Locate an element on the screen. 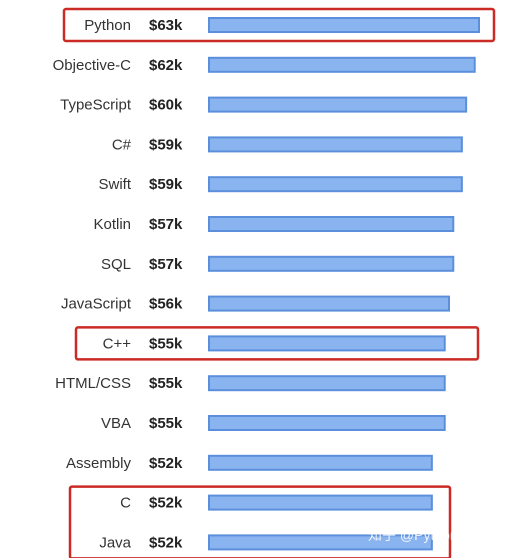  category-label: Swift is located at coordinates (114, 184).